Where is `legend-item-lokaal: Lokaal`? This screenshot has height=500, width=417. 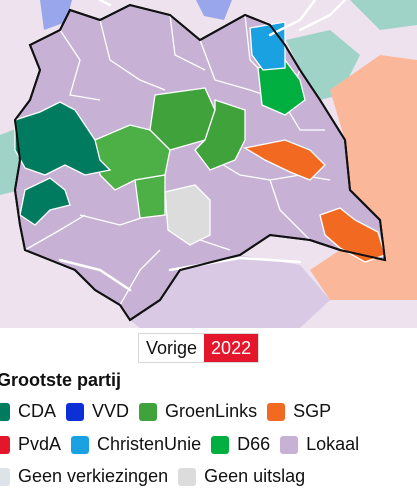 legend-item-lokaal: Lokaal is located at coordinates (319, 444).